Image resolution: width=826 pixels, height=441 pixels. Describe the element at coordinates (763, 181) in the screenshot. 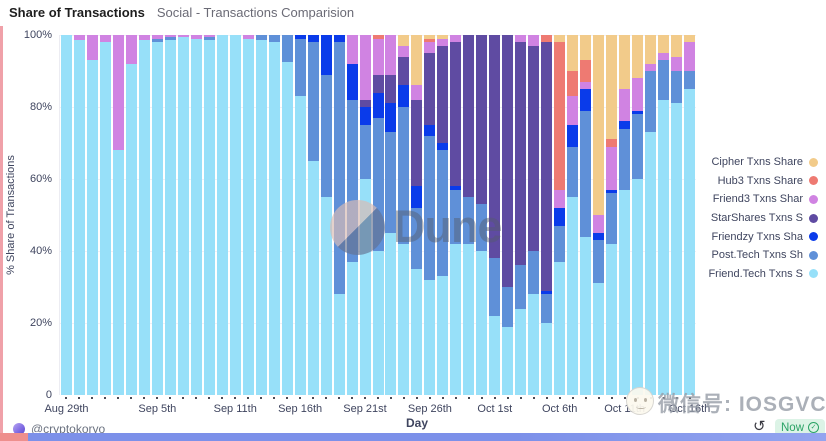

I see `legend-item: Hub3 Txns Share` at that location.